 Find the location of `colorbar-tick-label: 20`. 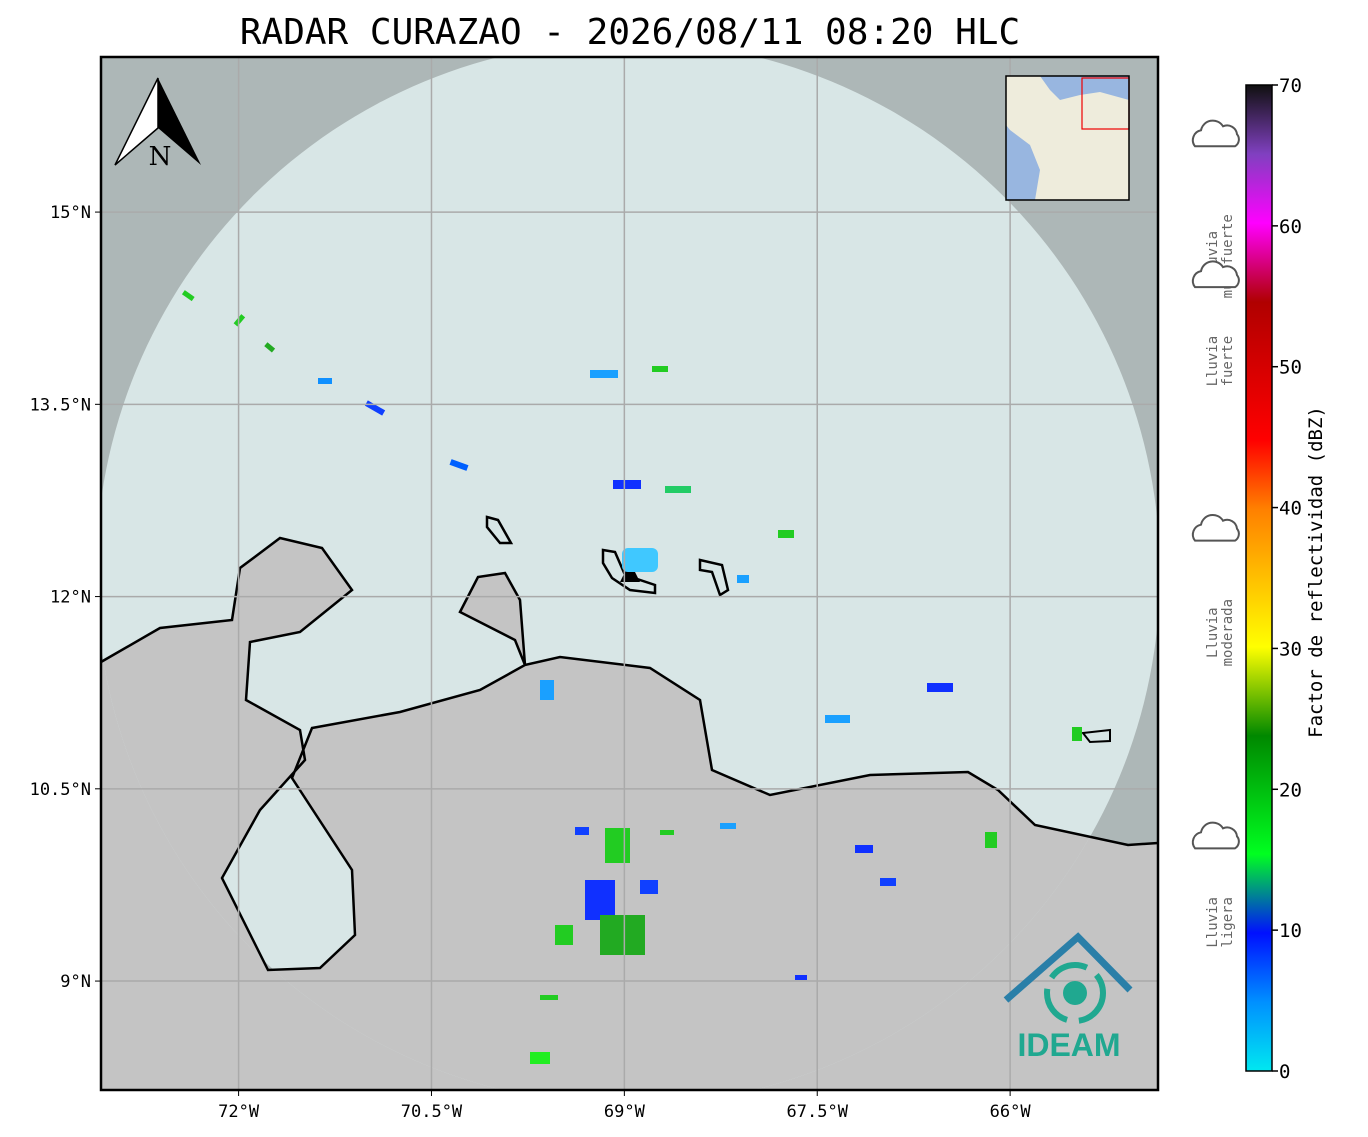

colorbar-tick-label: 20 is located at coordinates (1290, 790).